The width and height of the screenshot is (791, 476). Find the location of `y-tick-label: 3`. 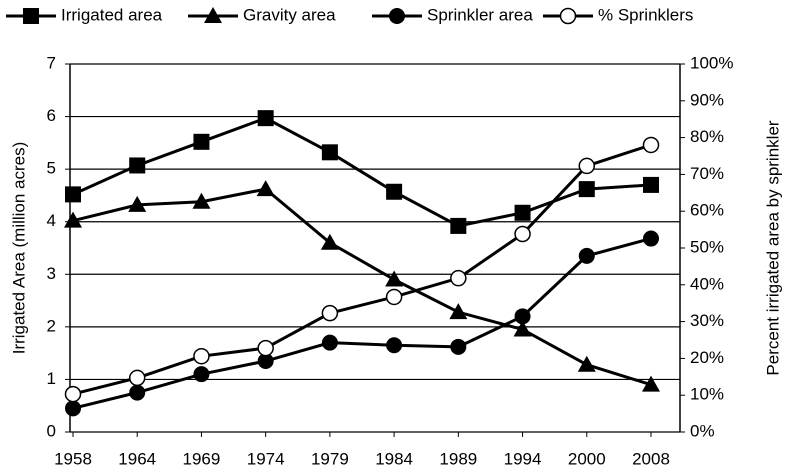

y-tick-label: 3 is located at coordinates (51, 273).